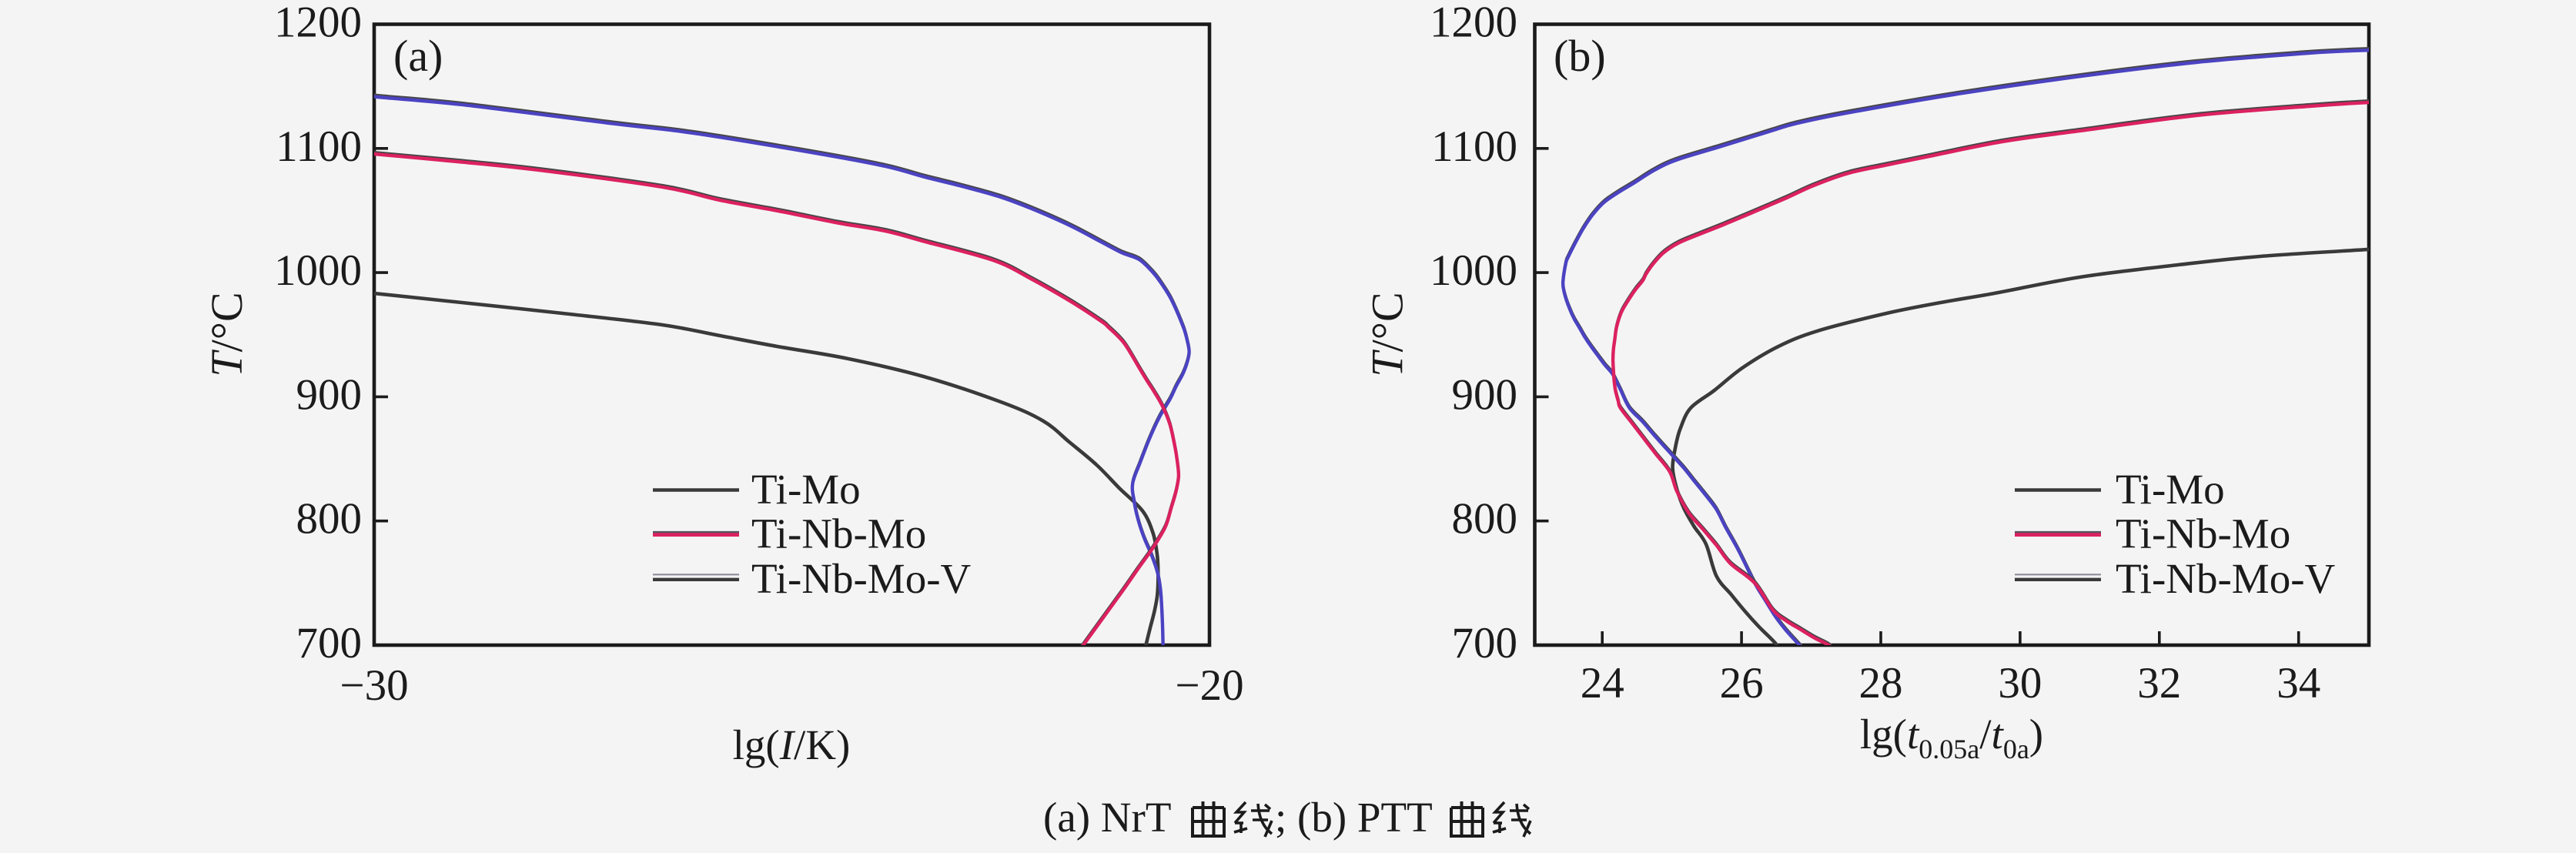  I want to click on svg-text: lg(t0.05a/t0a), so click(1952, 737).